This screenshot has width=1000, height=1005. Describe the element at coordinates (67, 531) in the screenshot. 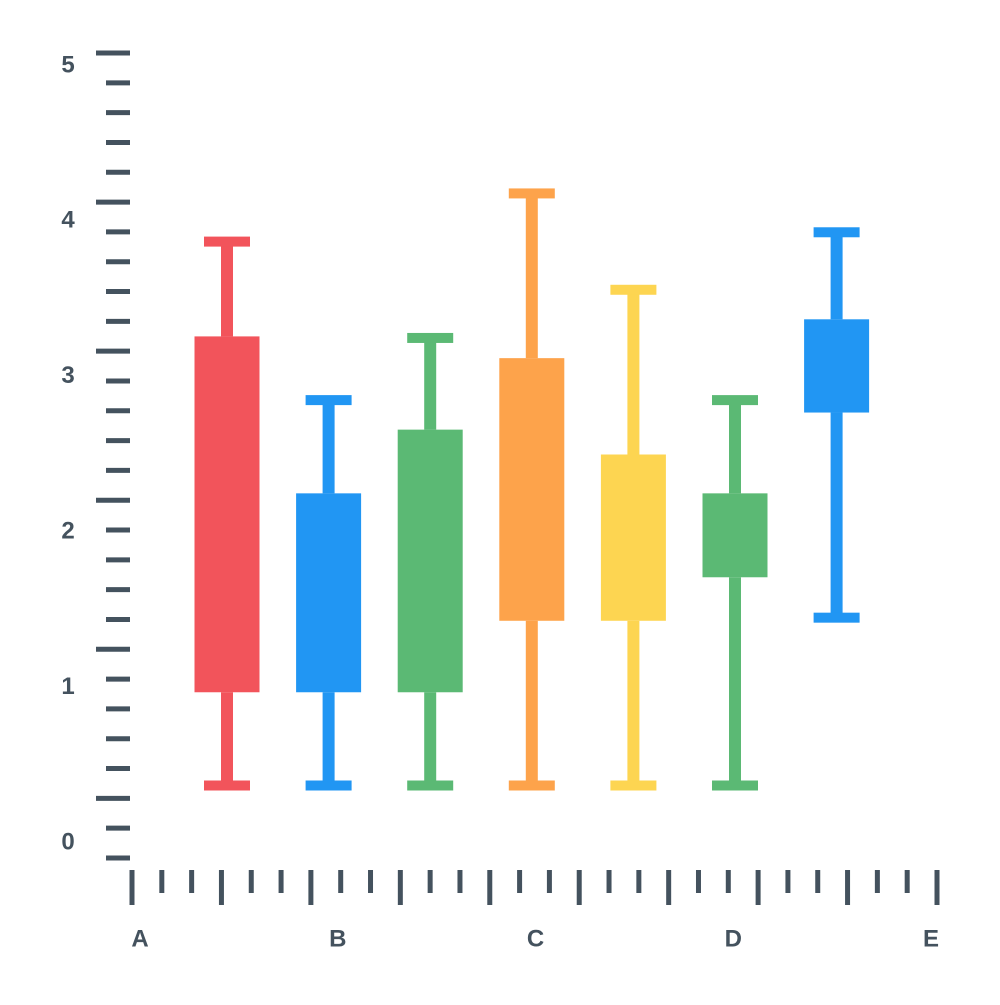

I see `y-tick-label: 2` at that location.